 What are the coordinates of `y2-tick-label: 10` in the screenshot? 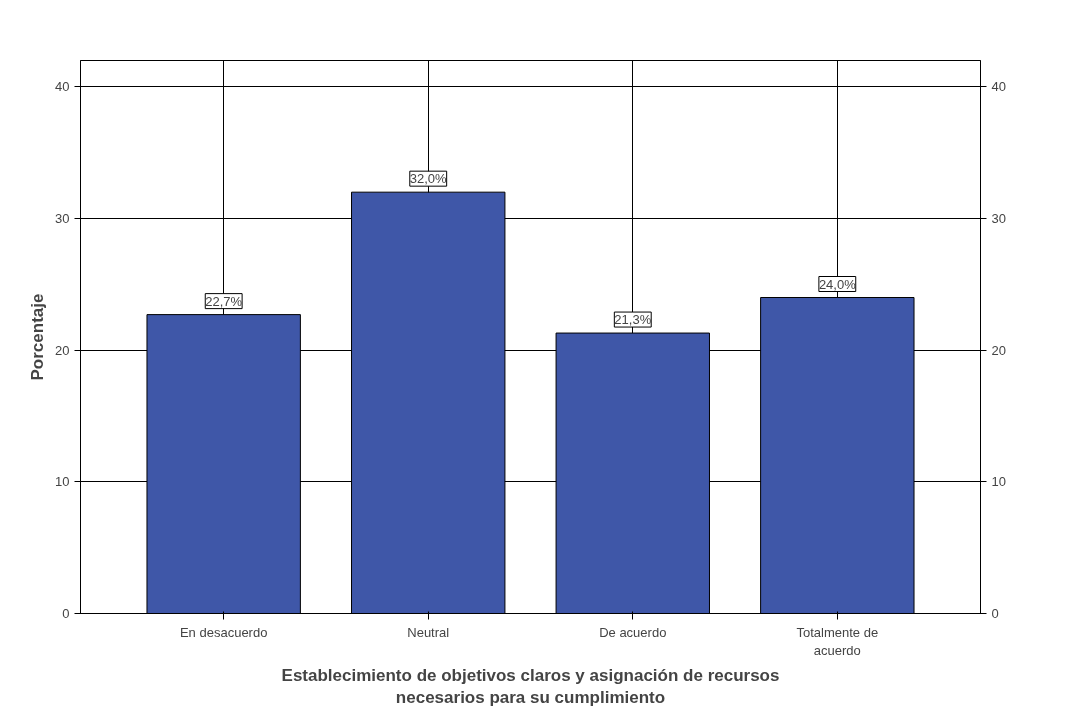 It's located at (998, 482).